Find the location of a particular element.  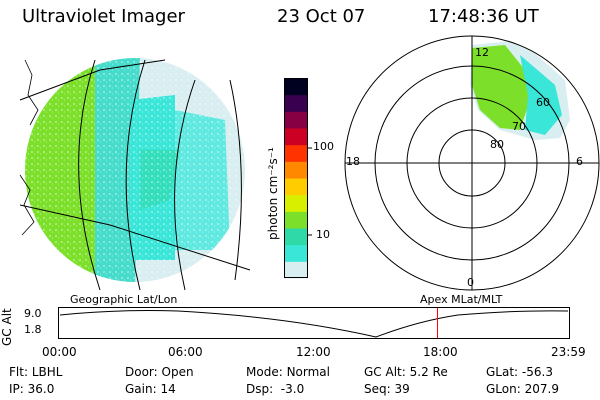

timeline-ytick-top: 9.0 is located at coordinates (33, 313).